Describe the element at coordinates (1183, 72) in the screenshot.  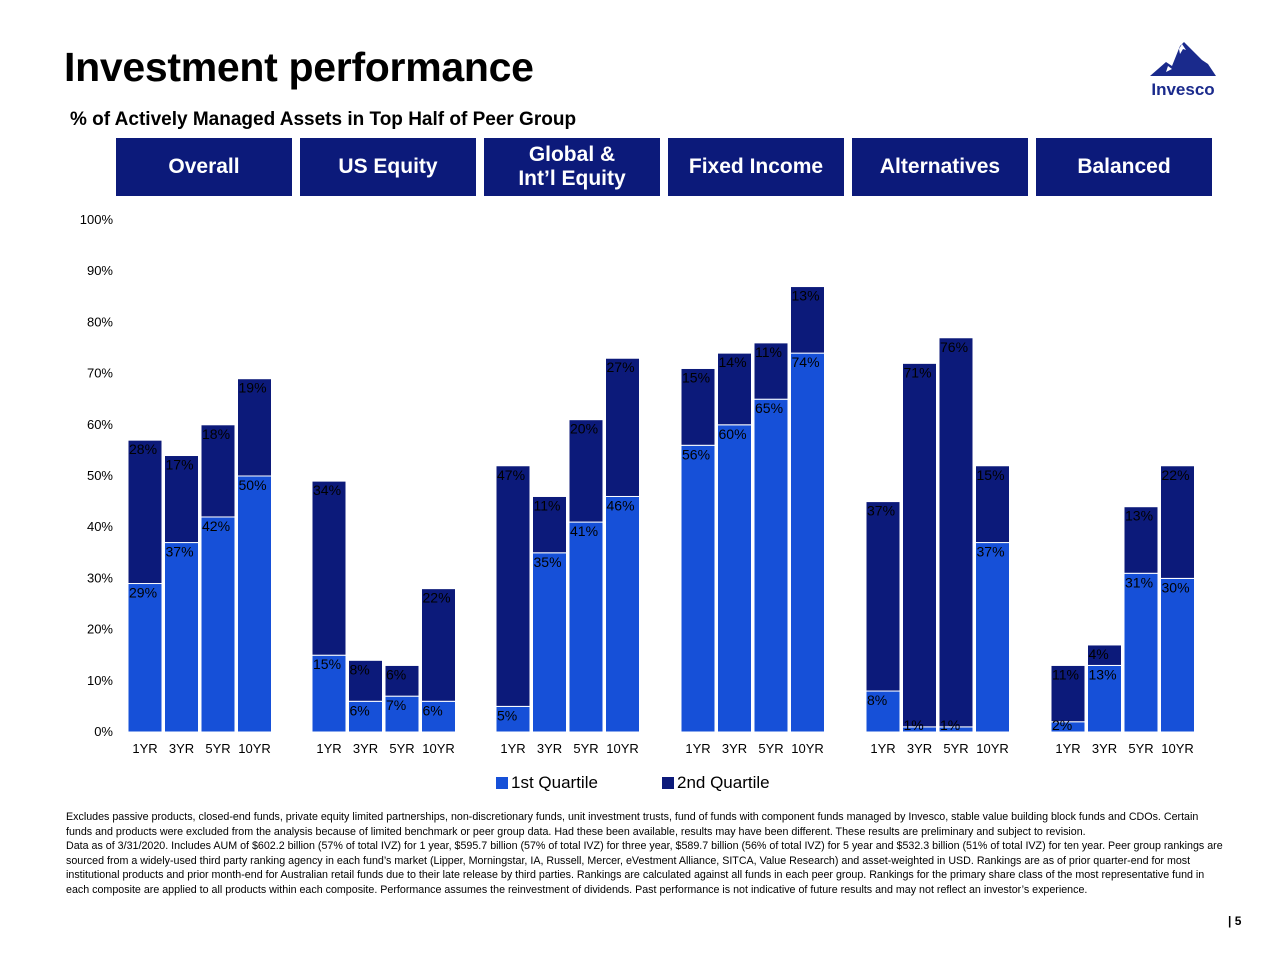
I see `invesco-logo: Invesco` at that location.